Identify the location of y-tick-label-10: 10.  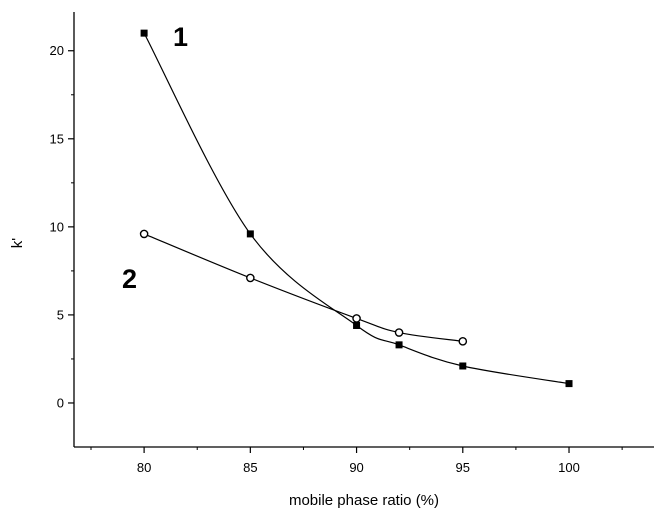
(57, 226).